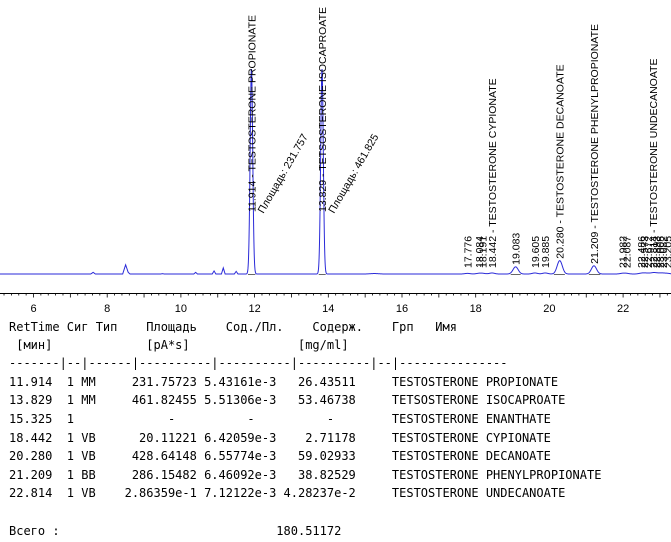 This screenshot has width=671, height=542. I want to click on peak-label: 23.082, so click(664, 252).